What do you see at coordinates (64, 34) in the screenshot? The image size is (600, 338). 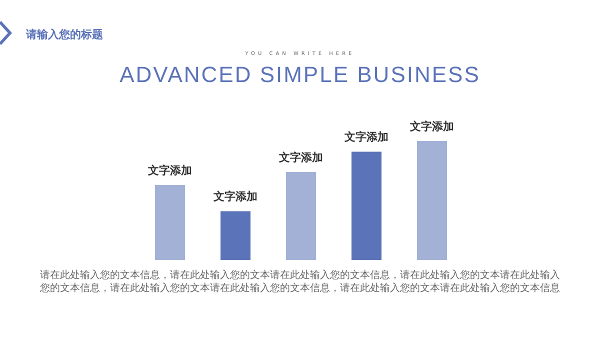 I see `text: 请输入您的标题` at bounding box center [64, 34].